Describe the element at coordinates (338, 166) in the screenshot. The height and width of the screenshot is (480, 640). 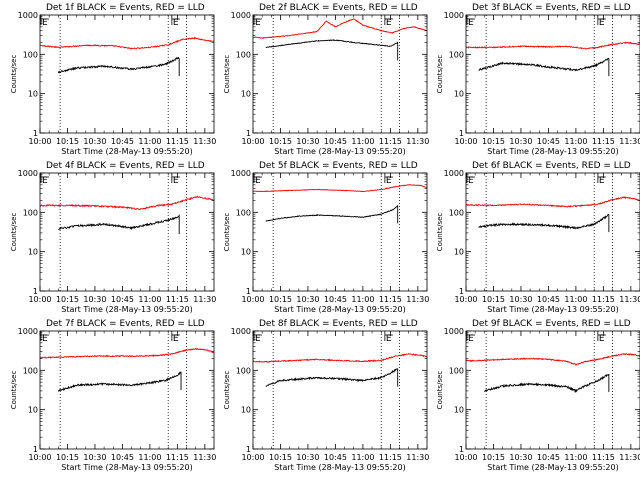
I see `panel-title: Det 5f BLACK = Events, RED = LLD` at that location.